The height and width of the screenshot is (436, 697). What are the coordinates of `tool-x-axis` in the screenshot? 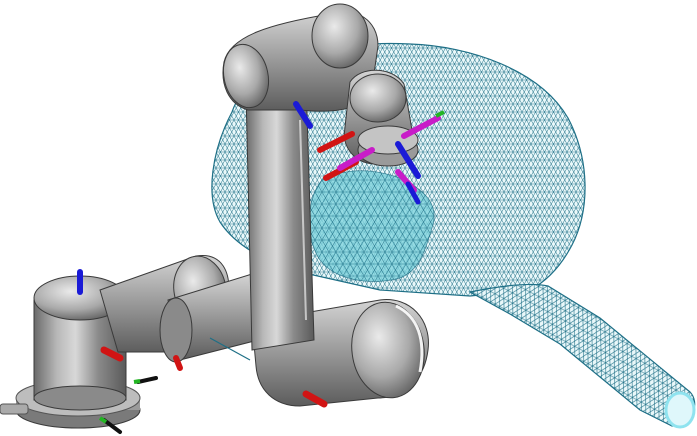 It's located at (336, 142).